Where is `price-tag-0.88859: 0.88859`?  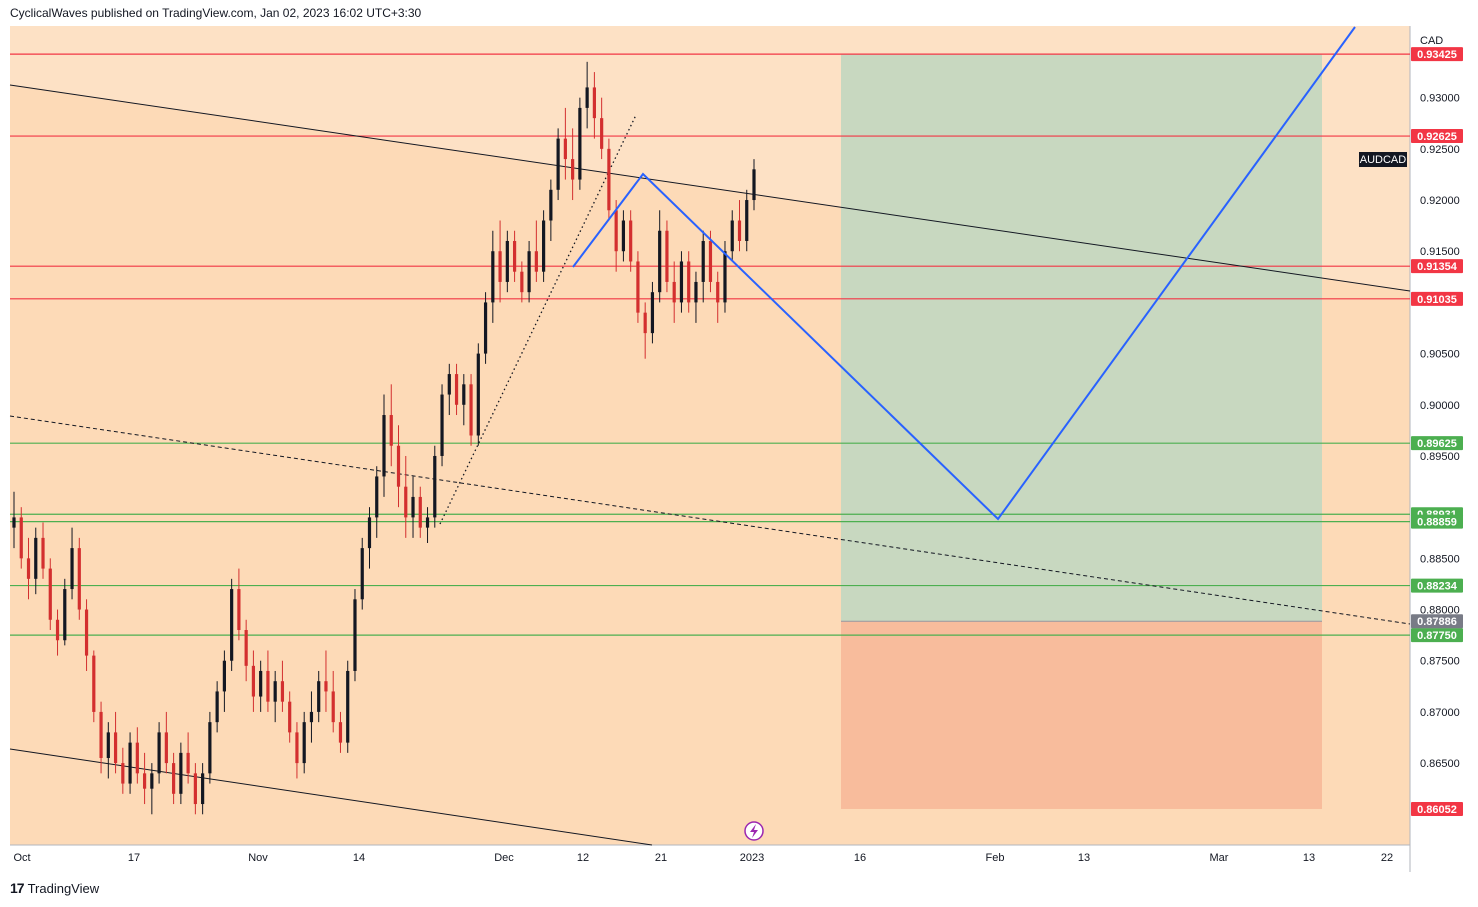
price-tag-0.88859: 0.88859 is located at coordinates (1437, 523).